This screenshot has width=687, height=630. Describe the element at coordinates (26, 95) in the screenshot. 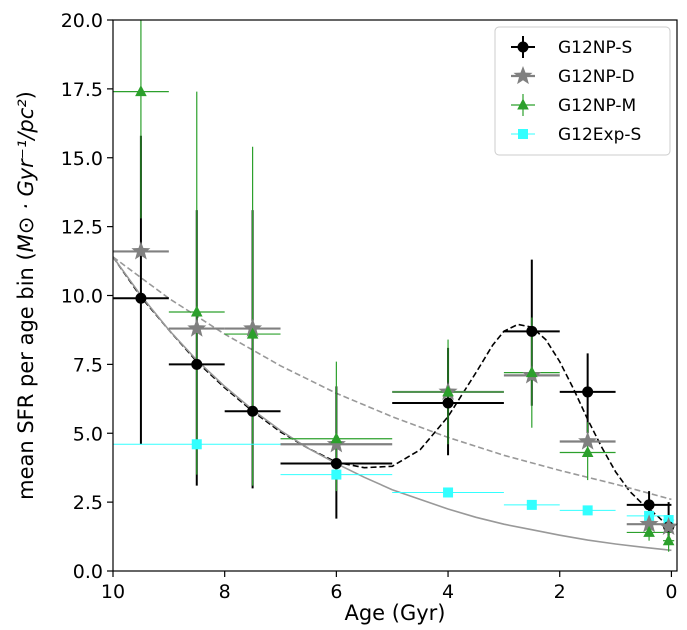

I see `y-axis-label-suffix: )` at that location.